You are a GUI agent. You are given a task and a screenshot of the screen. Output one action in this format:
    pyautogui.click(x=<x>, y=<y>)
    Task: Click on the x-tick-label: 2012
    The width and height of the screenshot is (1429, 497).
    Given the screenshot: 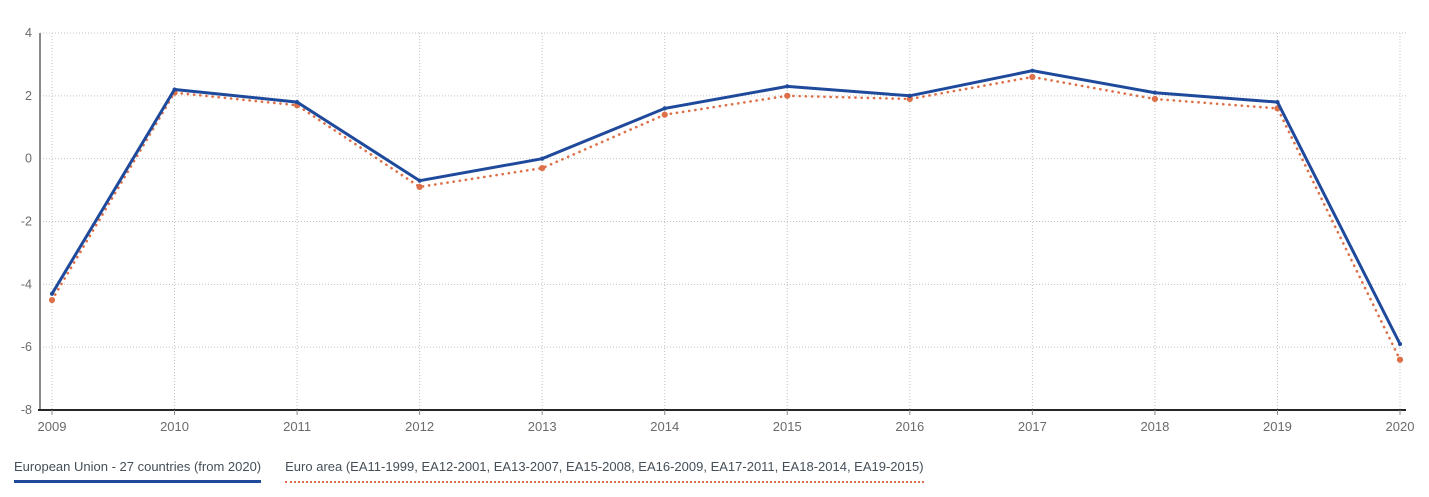 What is the action you would take?
    pyautogui.click(x=419, y=426)
    